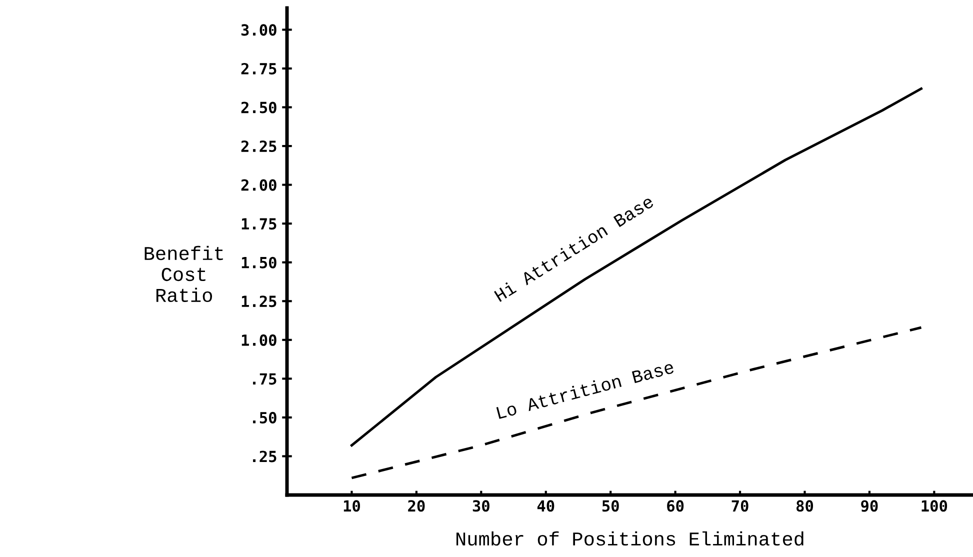 This screenshot has width=973, height=557. Describe the element at coordinates (258, 146) in the screenshot. I see `y-tick-label: 2.25` at that location.